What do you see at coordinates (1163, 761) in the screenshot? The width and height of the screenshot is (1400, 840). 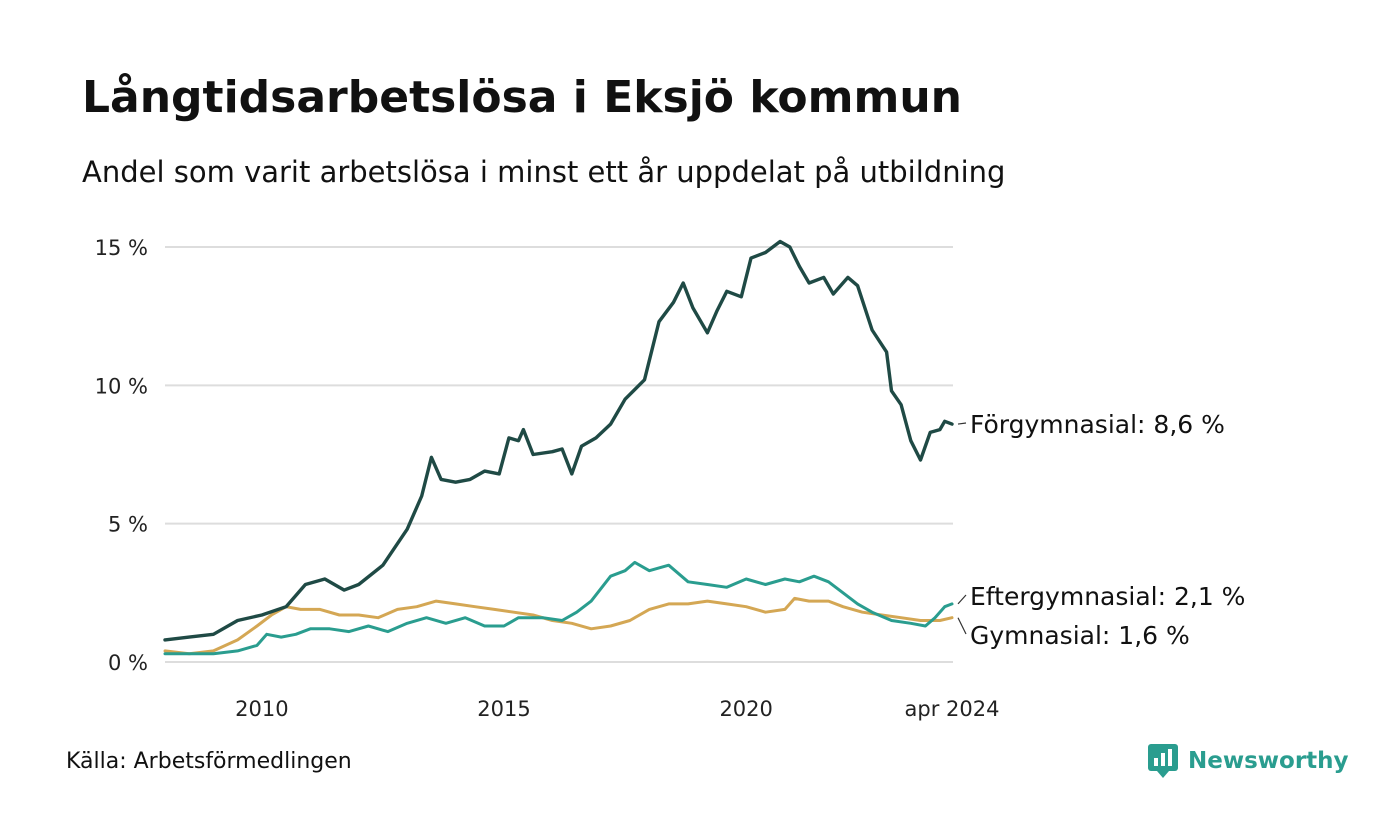 I see `newsworthy-logo-icon` at bounding box center [1163, 761].